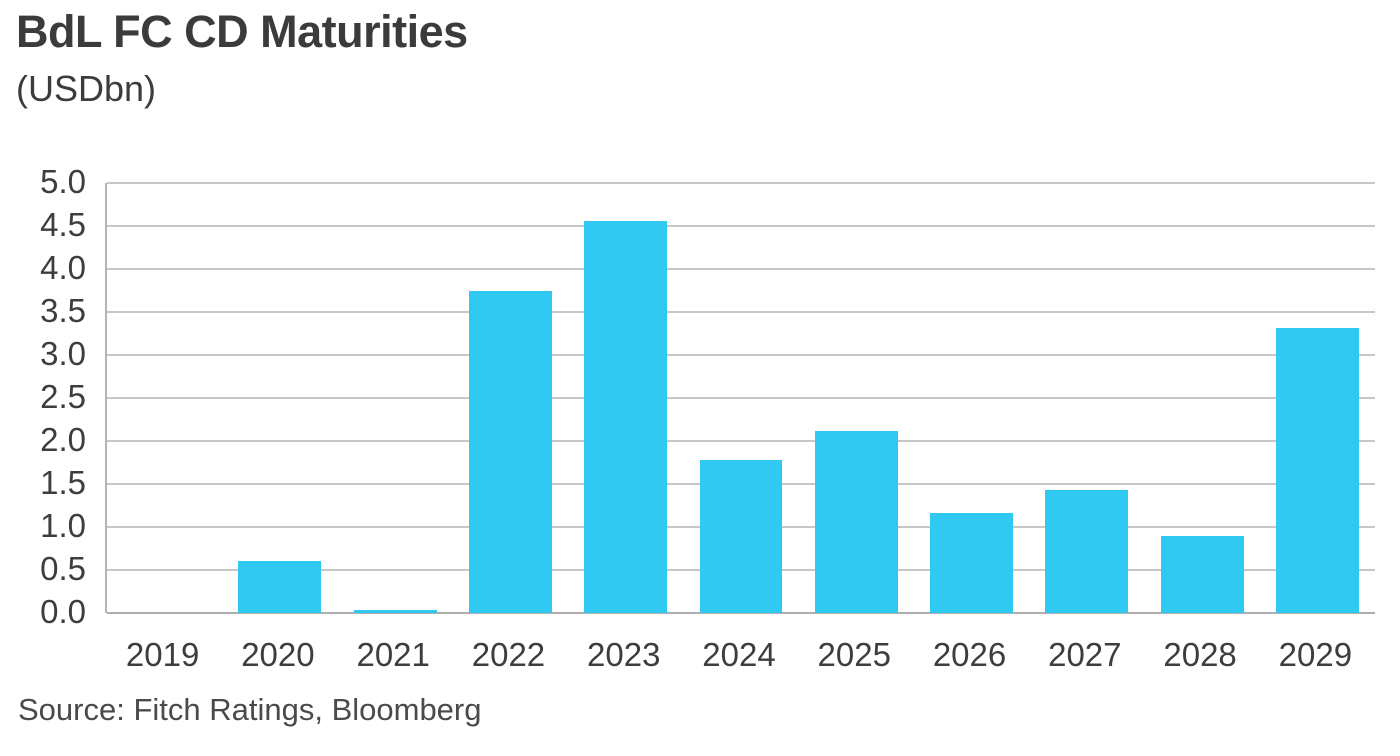 This screenshot has width=1400, height=756. Describe the element at coordinates (624, 654) in the screenshot. I see `x-tick-label: 2023` at that location.